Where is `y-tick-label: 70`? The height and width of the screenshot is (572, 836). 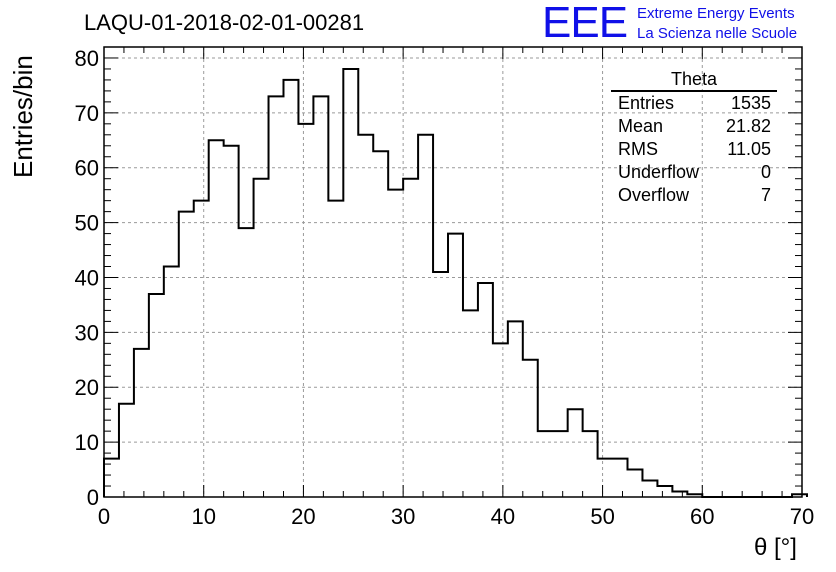
y-tick-label: 70 is located at coordinates (87, 113).